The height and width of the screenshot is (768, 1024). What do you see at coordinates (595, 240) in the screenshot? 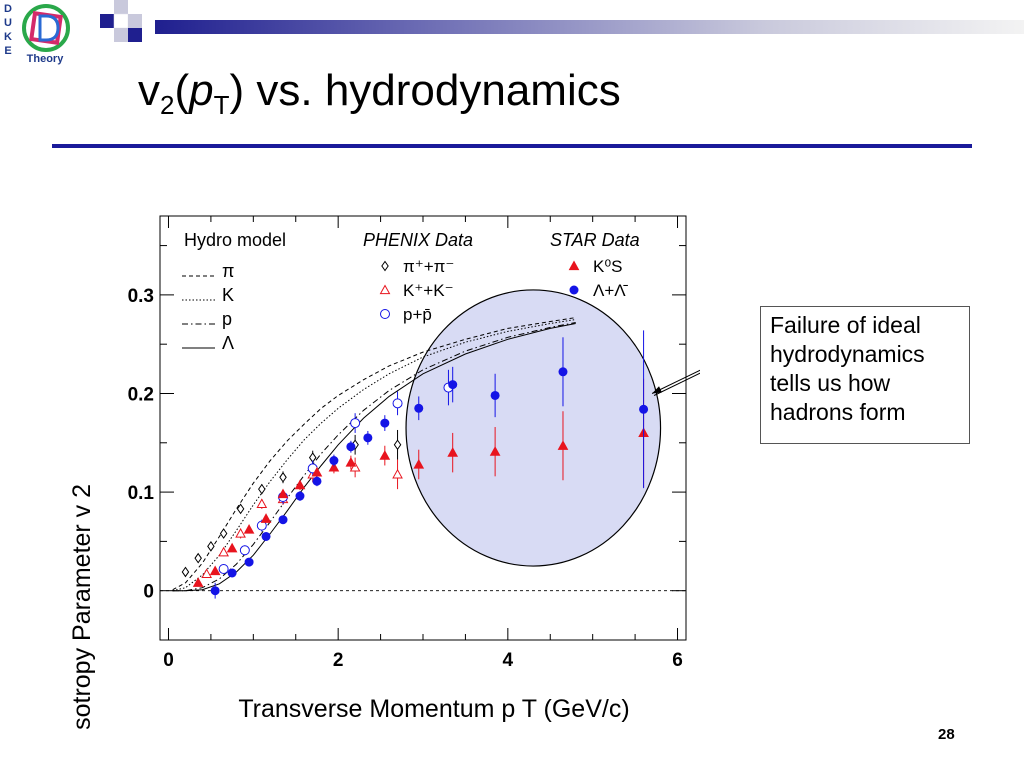
I see `legend-star-title: STAR Data` at bounding box center [595, 240].